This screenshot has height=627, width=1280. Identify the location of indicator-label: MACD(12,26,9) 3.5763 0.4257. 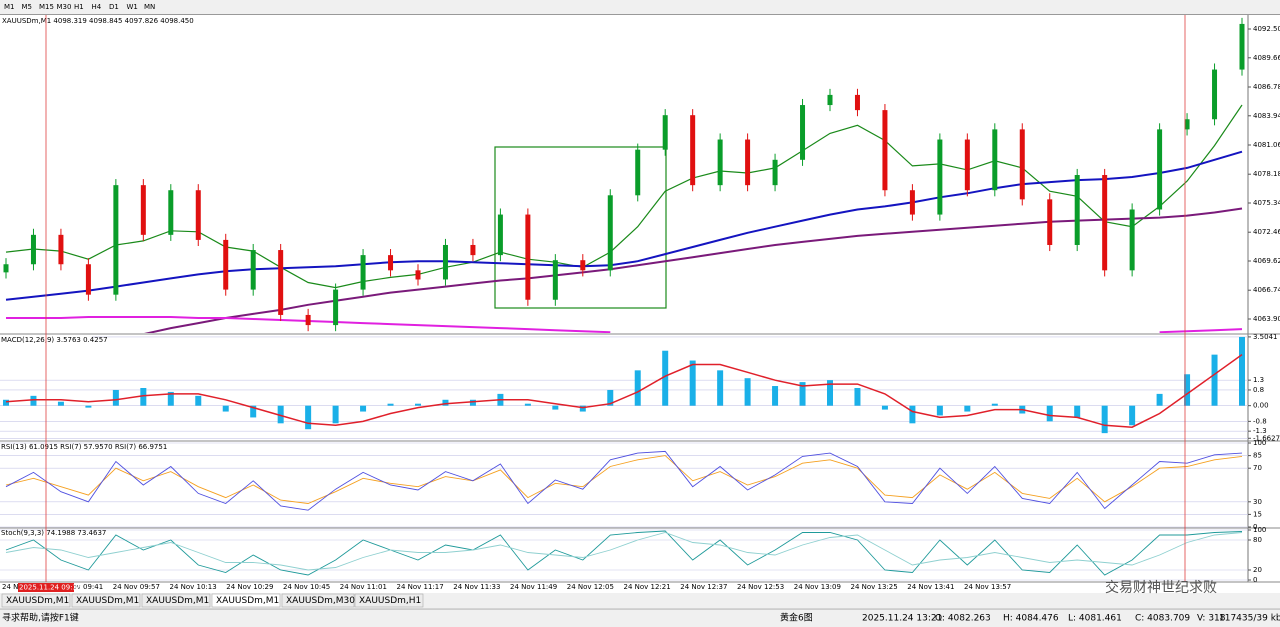
(54, 340).